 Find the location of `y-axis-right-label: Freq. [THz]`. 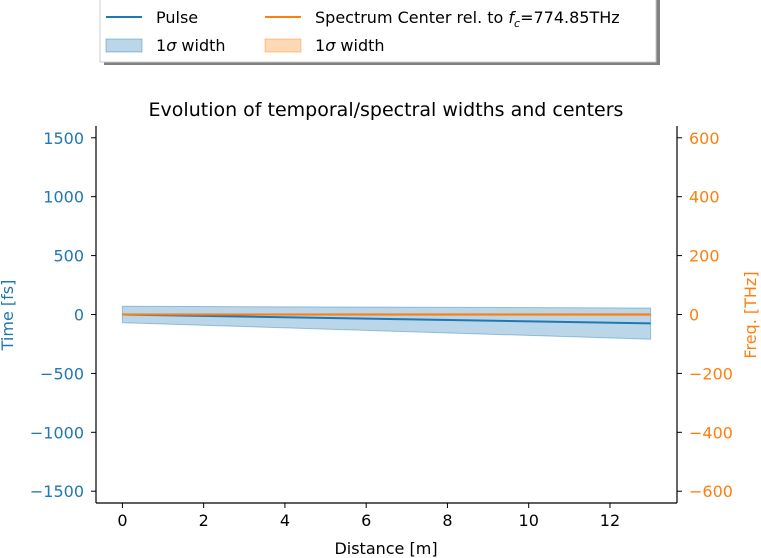

y-axis-right-label: Freq. [THz] is located at coordinates (750, 314).